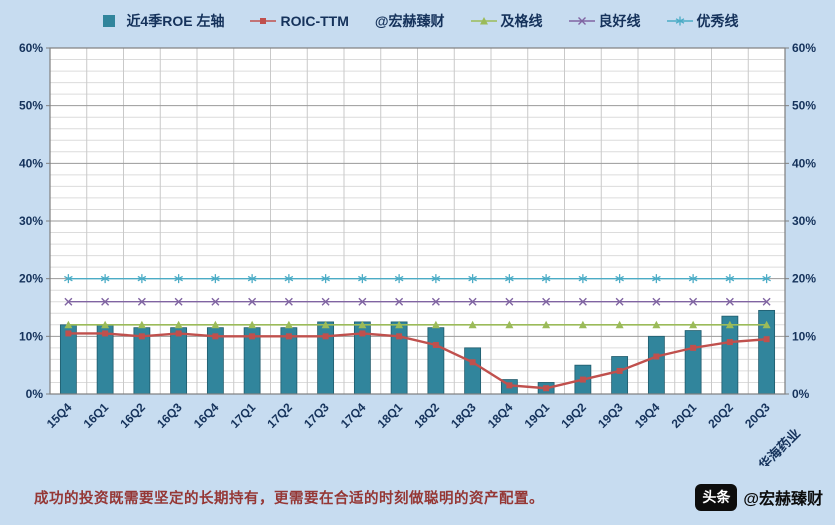  What do you see at coordinates (717, 21) in the screenshot?
I see `legend-label: 优秀线` at bounding box center [717, 21].